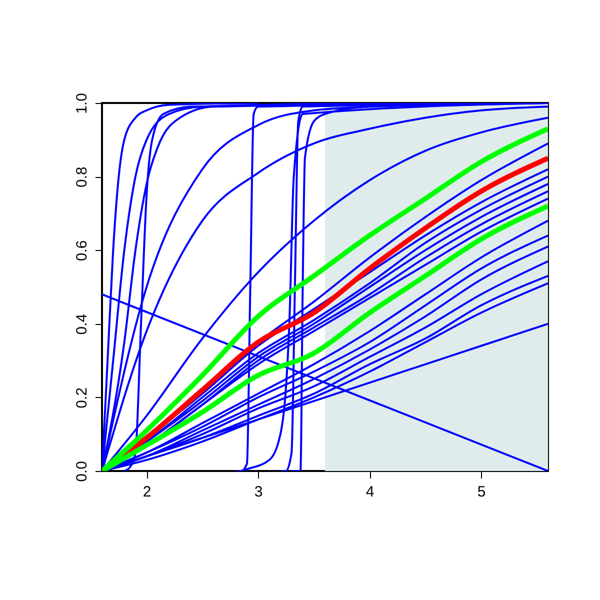 The height and width of the screenshot is (600, 600). I want to click on y-tick-label: 0.8, so click(82, 177).